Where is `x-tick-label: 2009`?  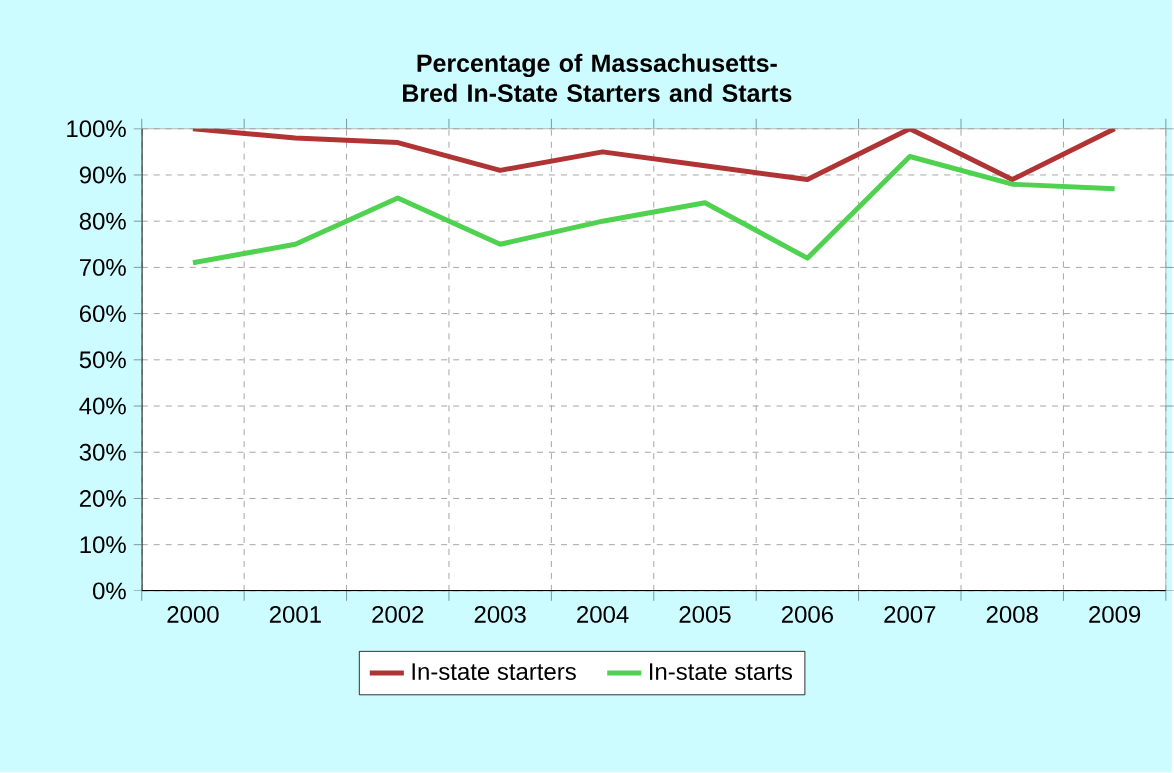
x-tick-label: 2009 is located at coordinates (1115, 615).